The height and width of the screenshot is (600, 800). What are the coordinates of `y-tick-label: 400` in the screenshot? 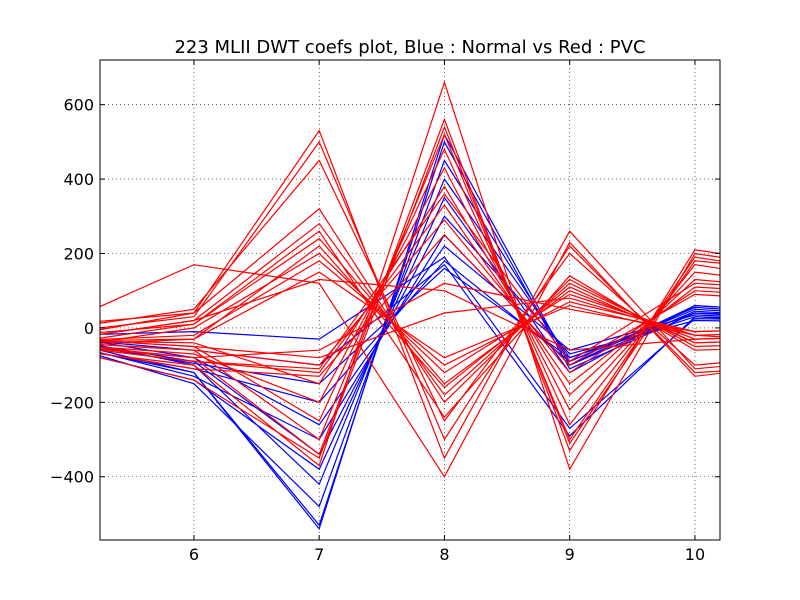 It's located at (78, 179).